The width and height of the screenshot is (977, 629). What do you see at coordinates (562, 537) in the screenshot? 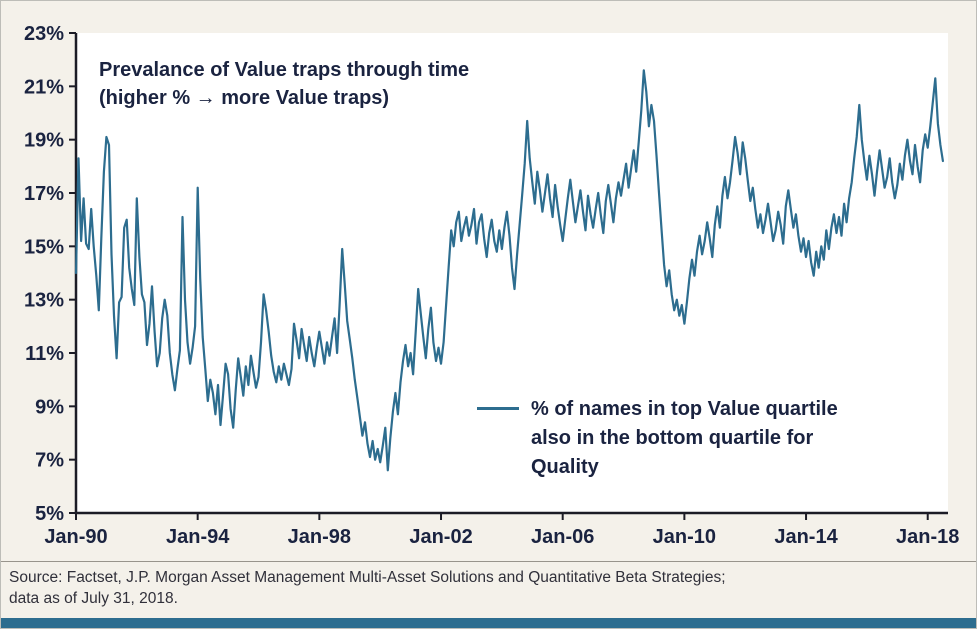
I see `x-tick-label: Jan-06` at bounding box center [562, 537].